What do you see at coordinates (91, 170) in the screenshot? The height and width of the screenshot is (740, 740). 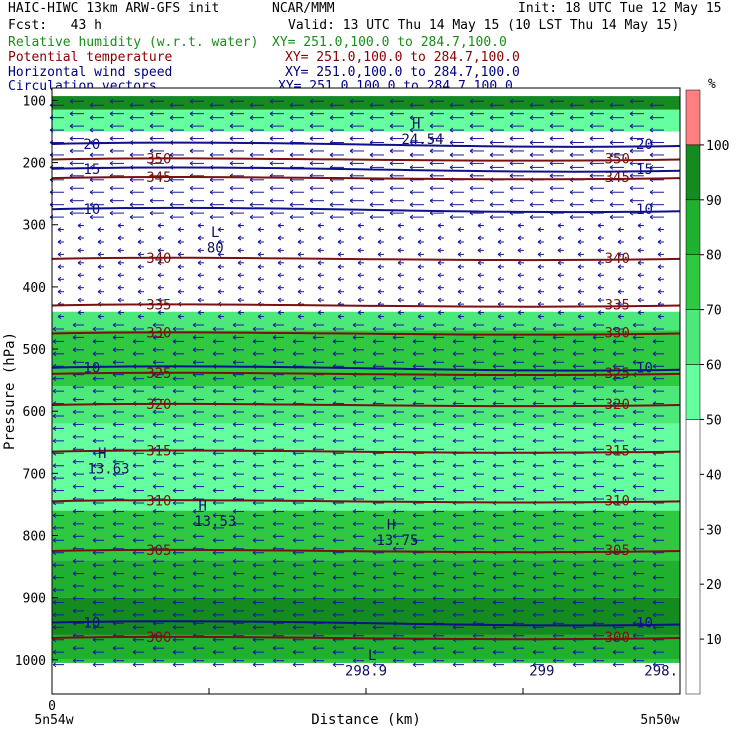 I see `wind-label-1-a: 15` at bounding box center [91, 170].